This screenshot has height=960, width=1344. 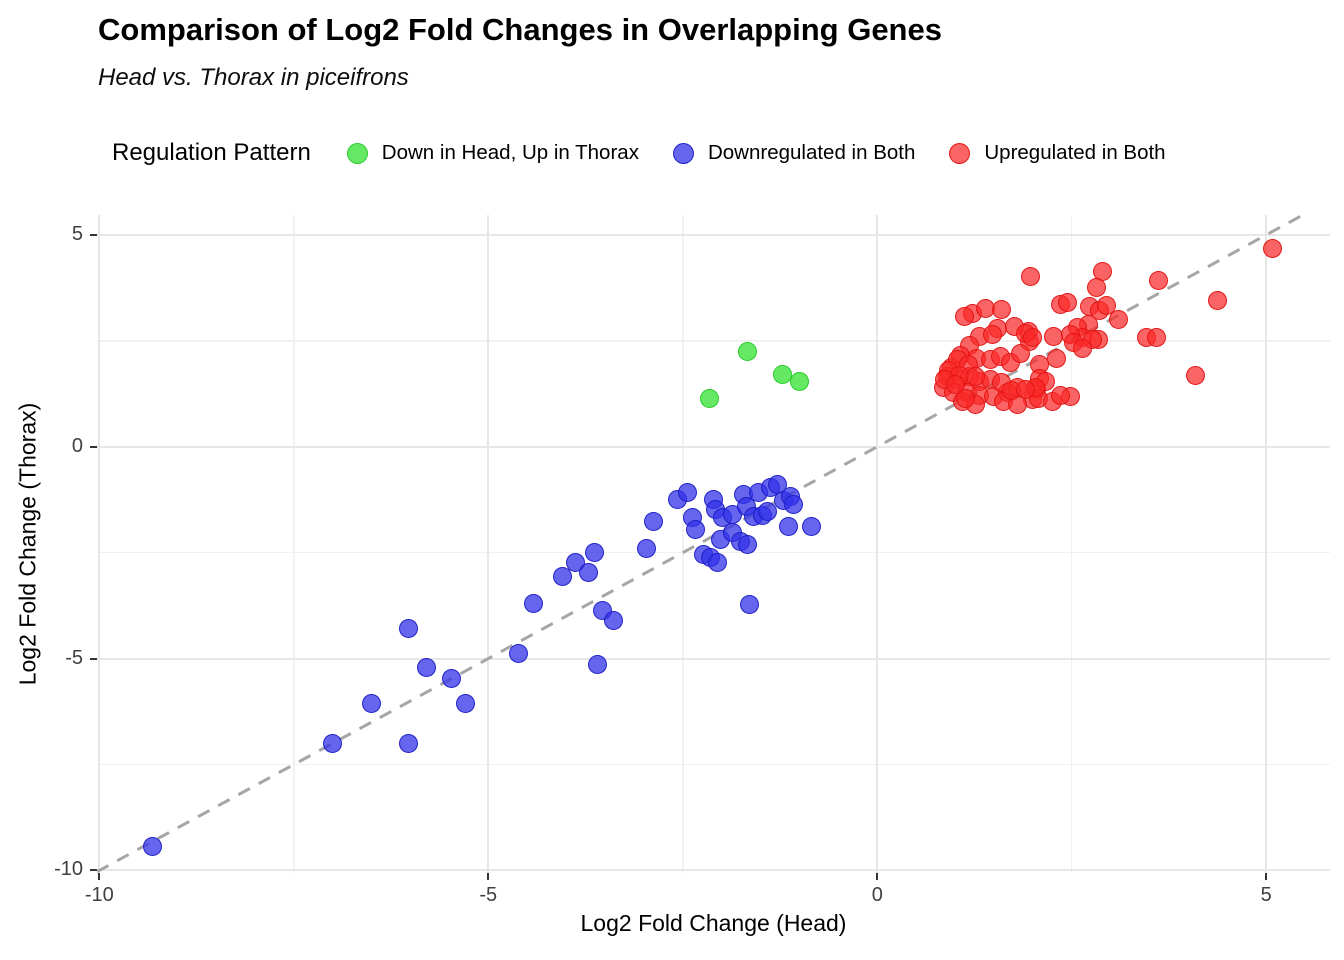 I want to click on legend-item-label: Down in Head, Up in Thorax, so click(x=510, y=152).